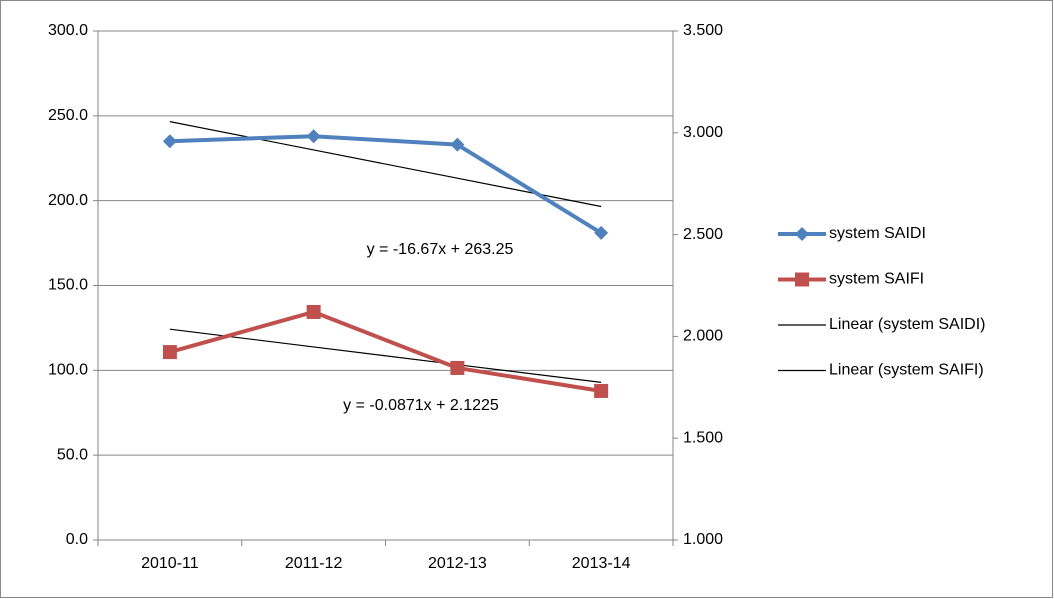 The image size is (1054, 599). Describe the element at coordinates (68, 285) in the screenshot. I see `y-tick-label: 150.0` at that location.